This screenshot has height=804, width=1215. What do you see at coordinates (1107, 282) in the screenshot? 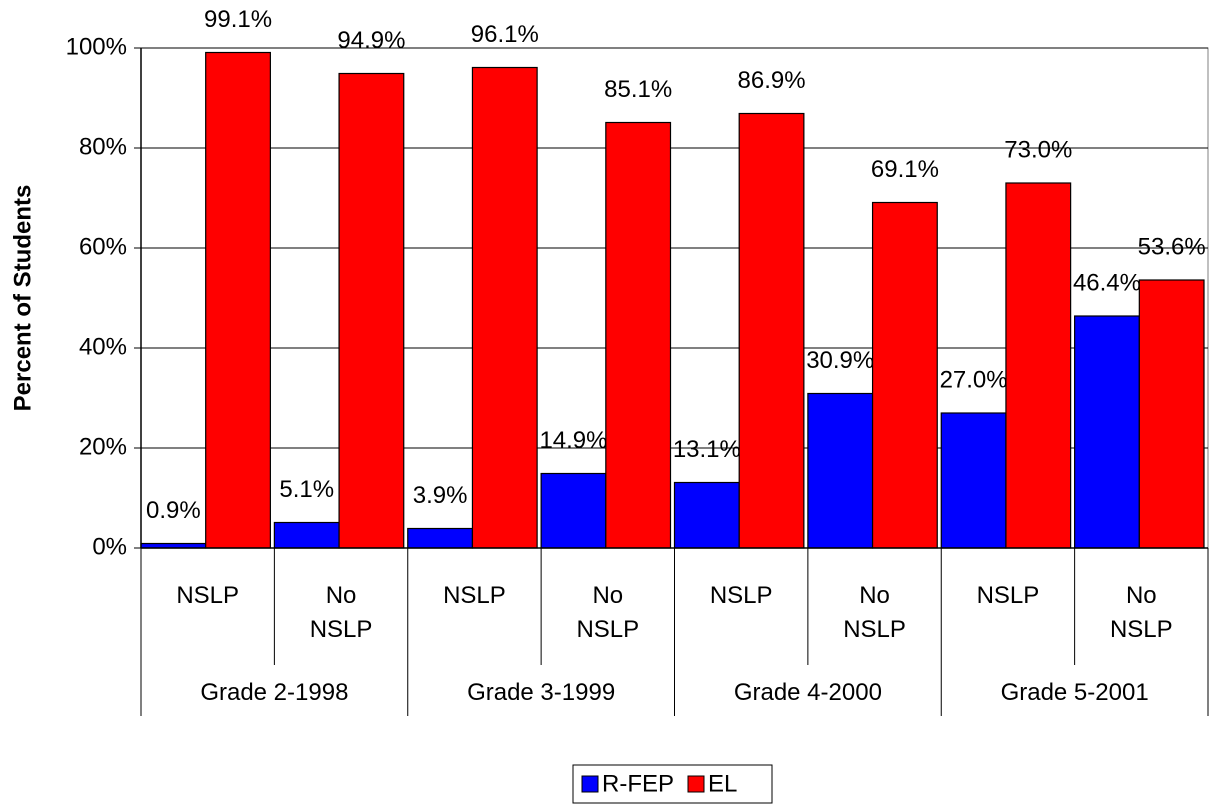
I see `value-label: 46.4%` at bounding box center [1107, 282].